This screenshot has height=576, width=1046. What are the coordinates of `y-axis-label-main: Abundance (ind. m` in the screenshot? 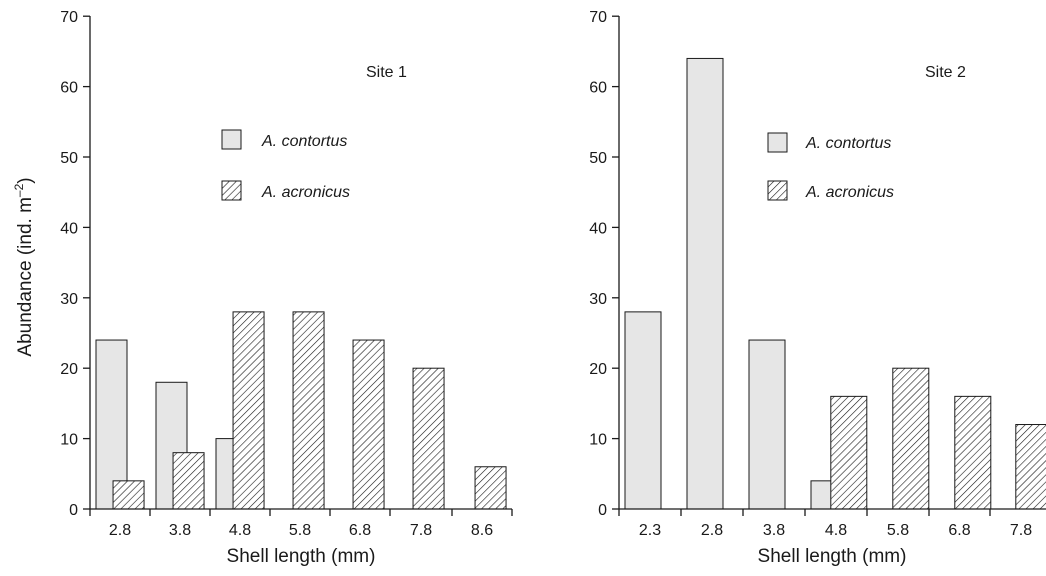 It's located at (25, 277).